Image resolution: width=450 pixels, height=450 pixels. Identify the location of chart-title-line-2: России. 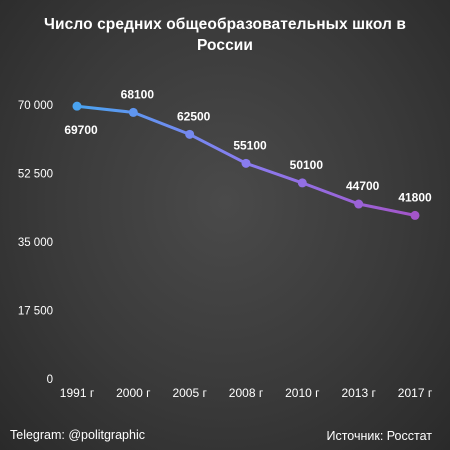
(225, 45).